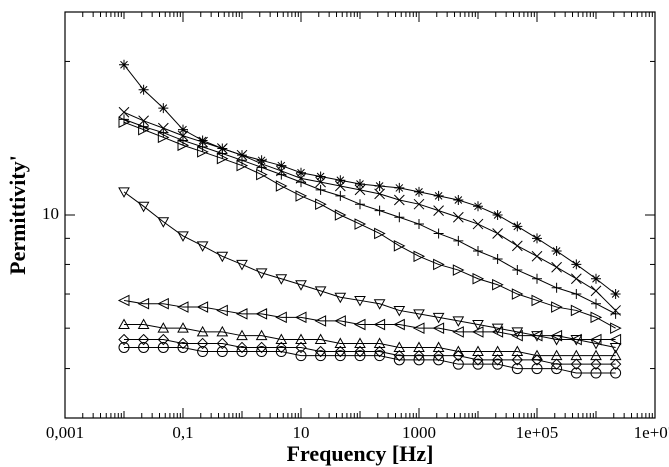  I want to click on y-axis-label: Permittivity', so click(17, 215).